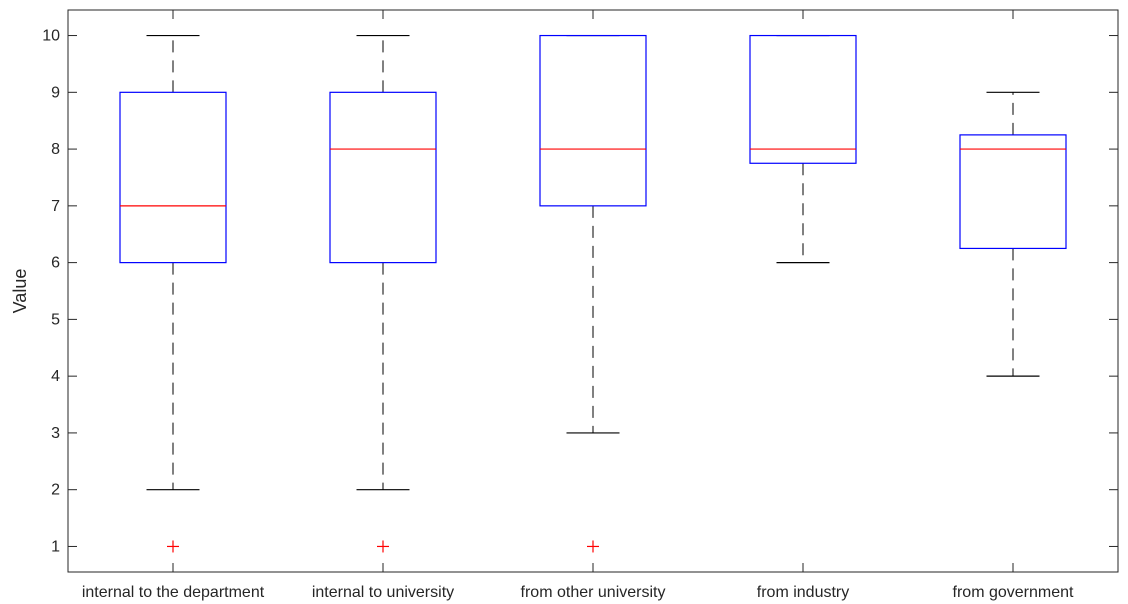  Describe the element at coordinates (51, 36) in the screenshot. I see `y-tick-label: 10` at that location.